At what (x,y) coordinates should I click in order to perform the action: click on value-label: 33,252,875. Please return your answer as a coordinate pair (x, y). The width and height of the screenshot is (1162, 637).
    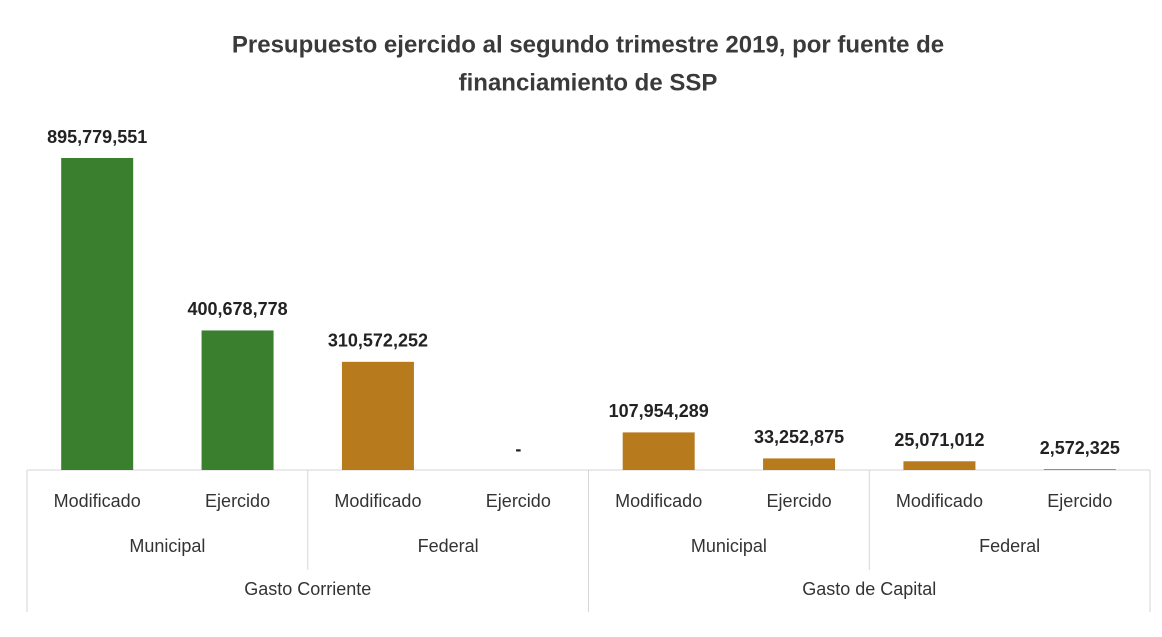
    Looking at the image, I should click on (799, 437).